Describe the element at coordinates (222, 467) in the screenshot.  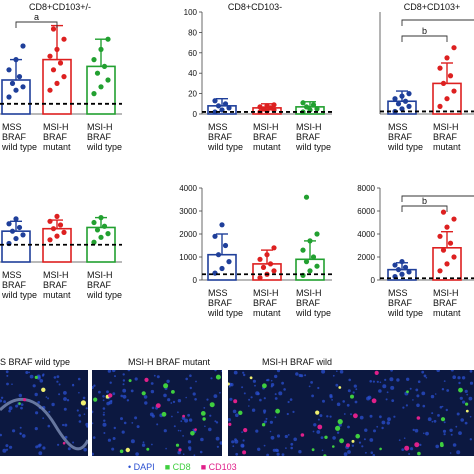
I see `cd103-legend-label: CD103` at that location.